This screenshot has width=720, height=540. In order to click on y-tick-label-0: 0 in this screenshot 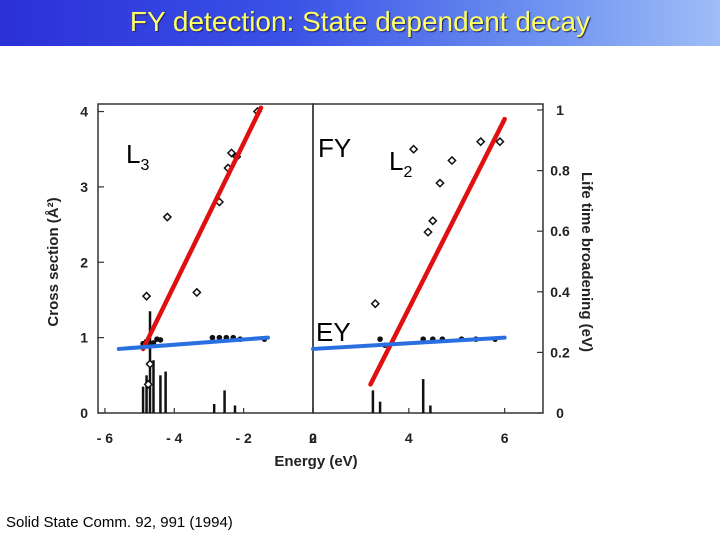, I will do `click(84, 413)`.